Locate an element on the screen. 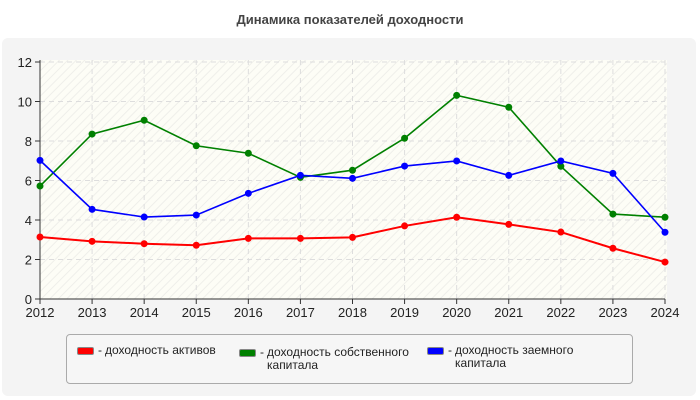  x-tick-label: 2017 is located at coordinates (300, 312).